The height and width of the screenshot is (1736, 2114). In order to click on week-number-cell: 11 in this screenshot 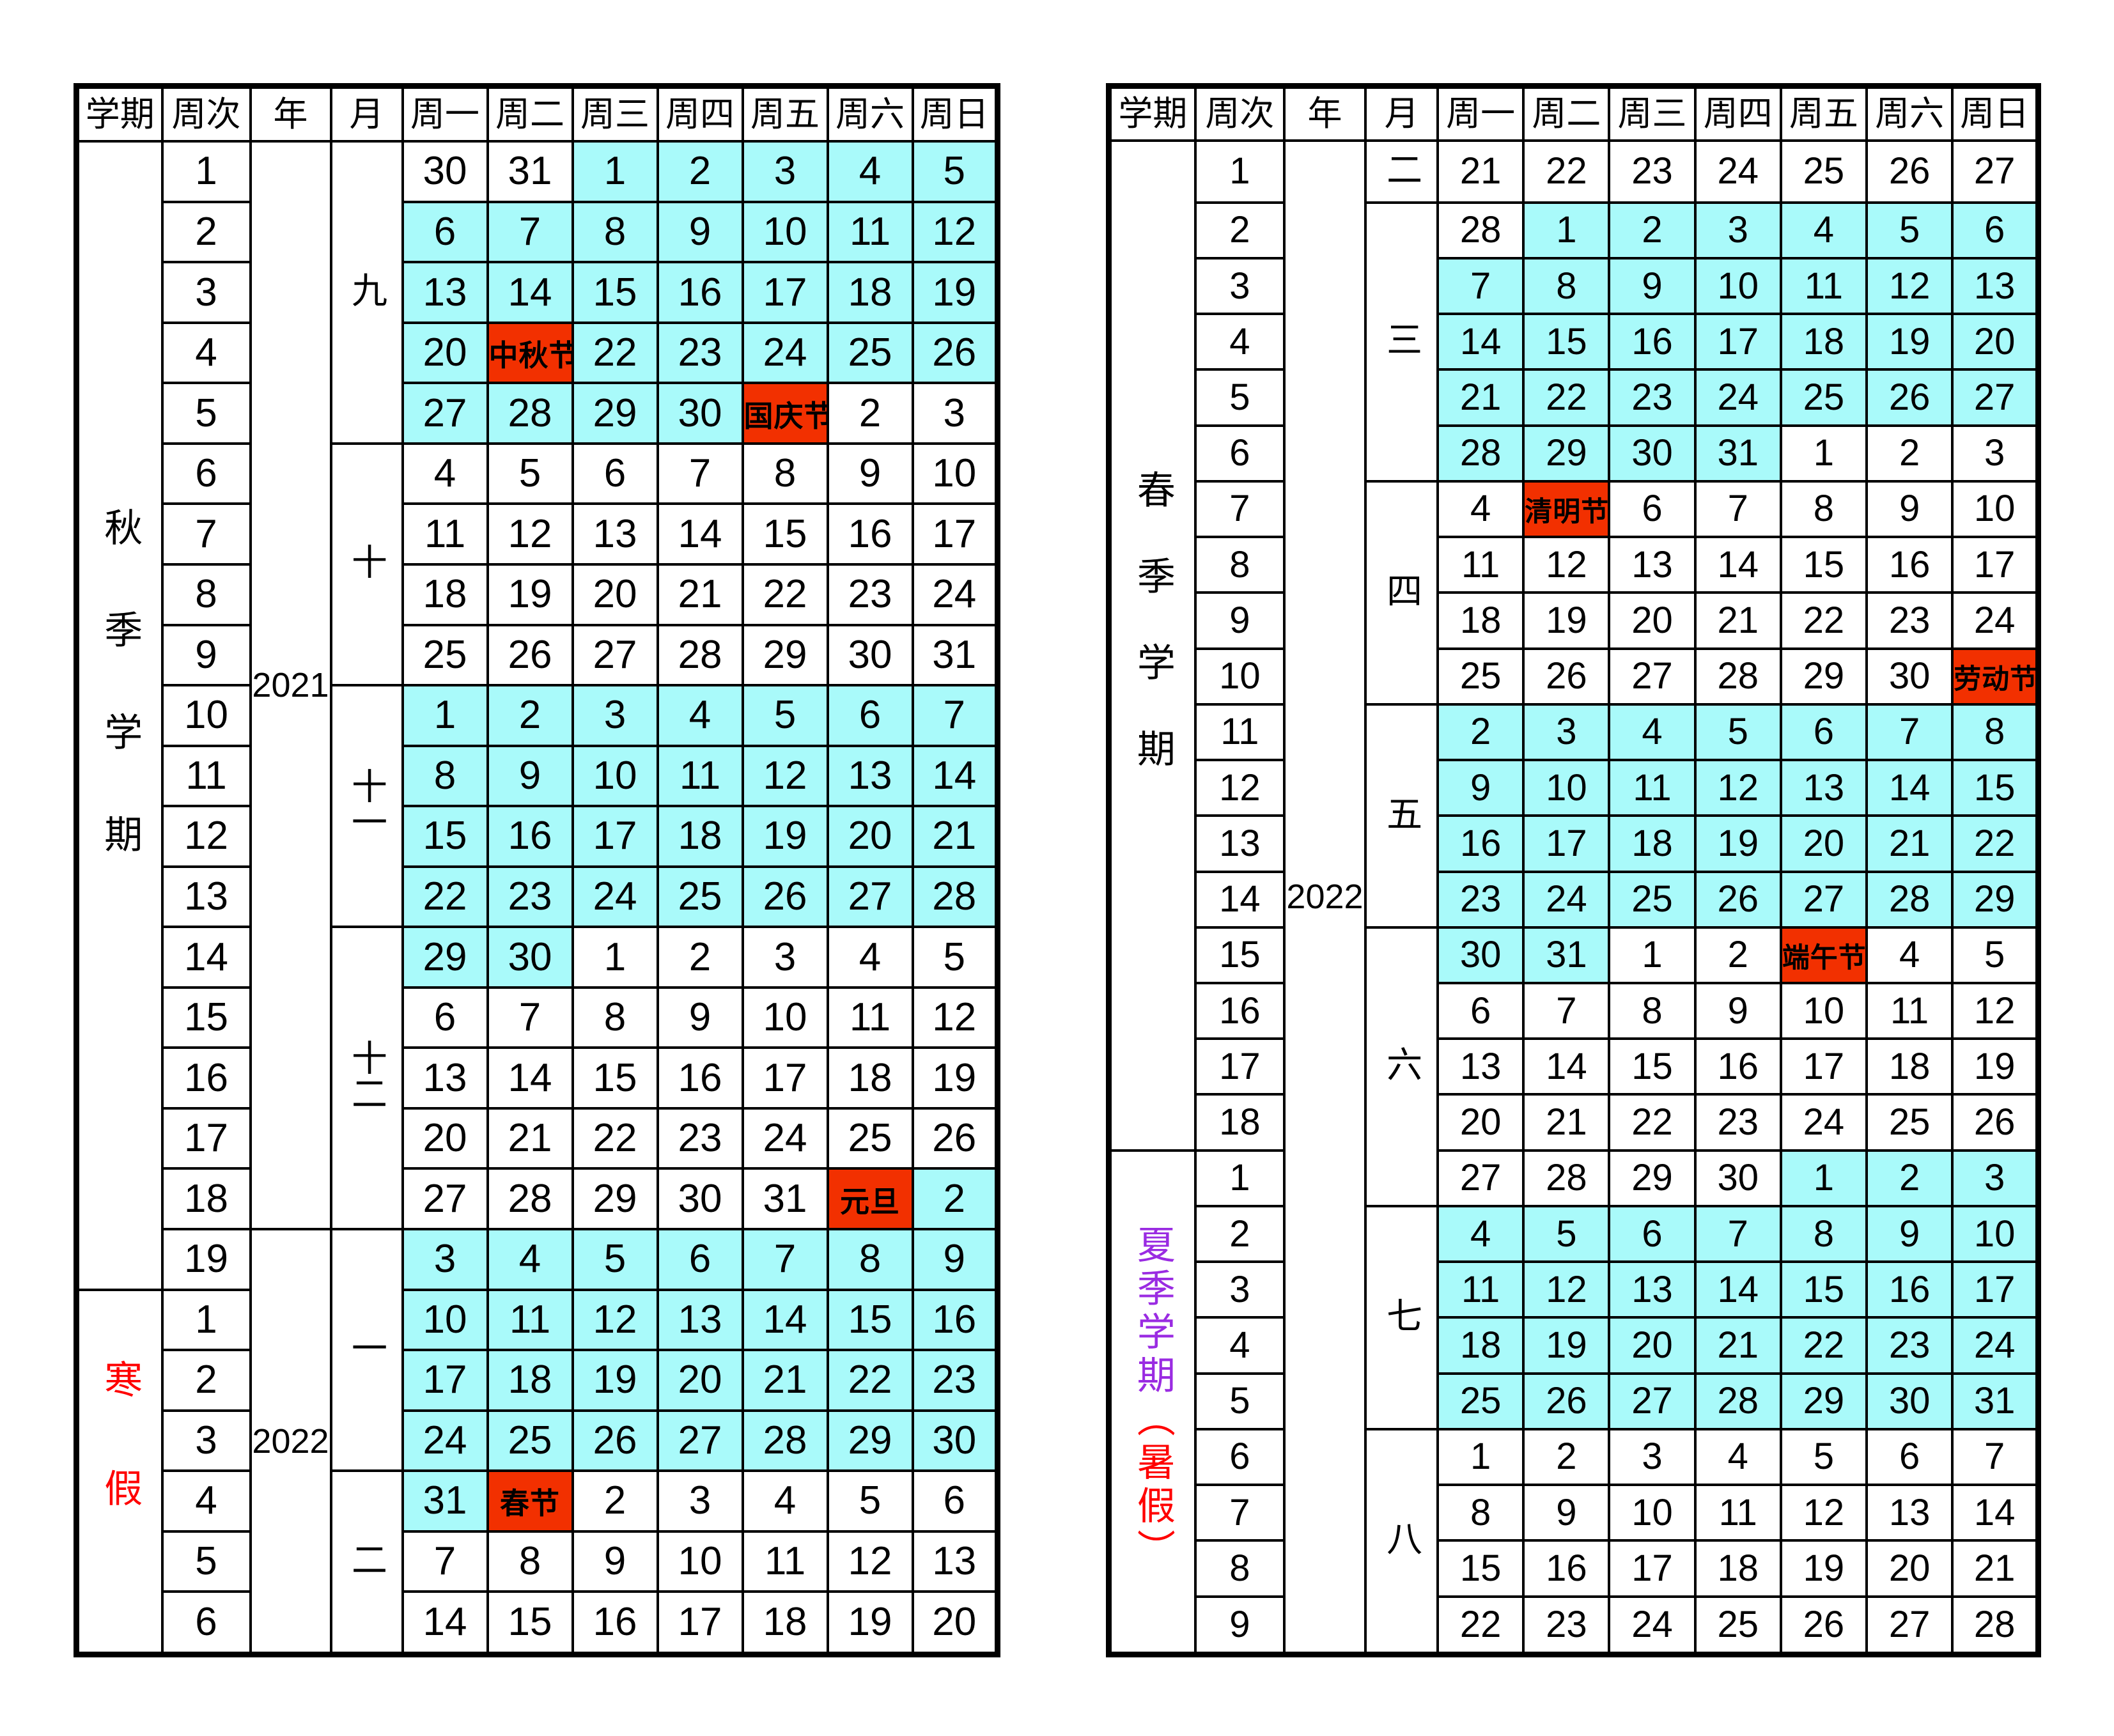, I will do `click(1239, 732)`.